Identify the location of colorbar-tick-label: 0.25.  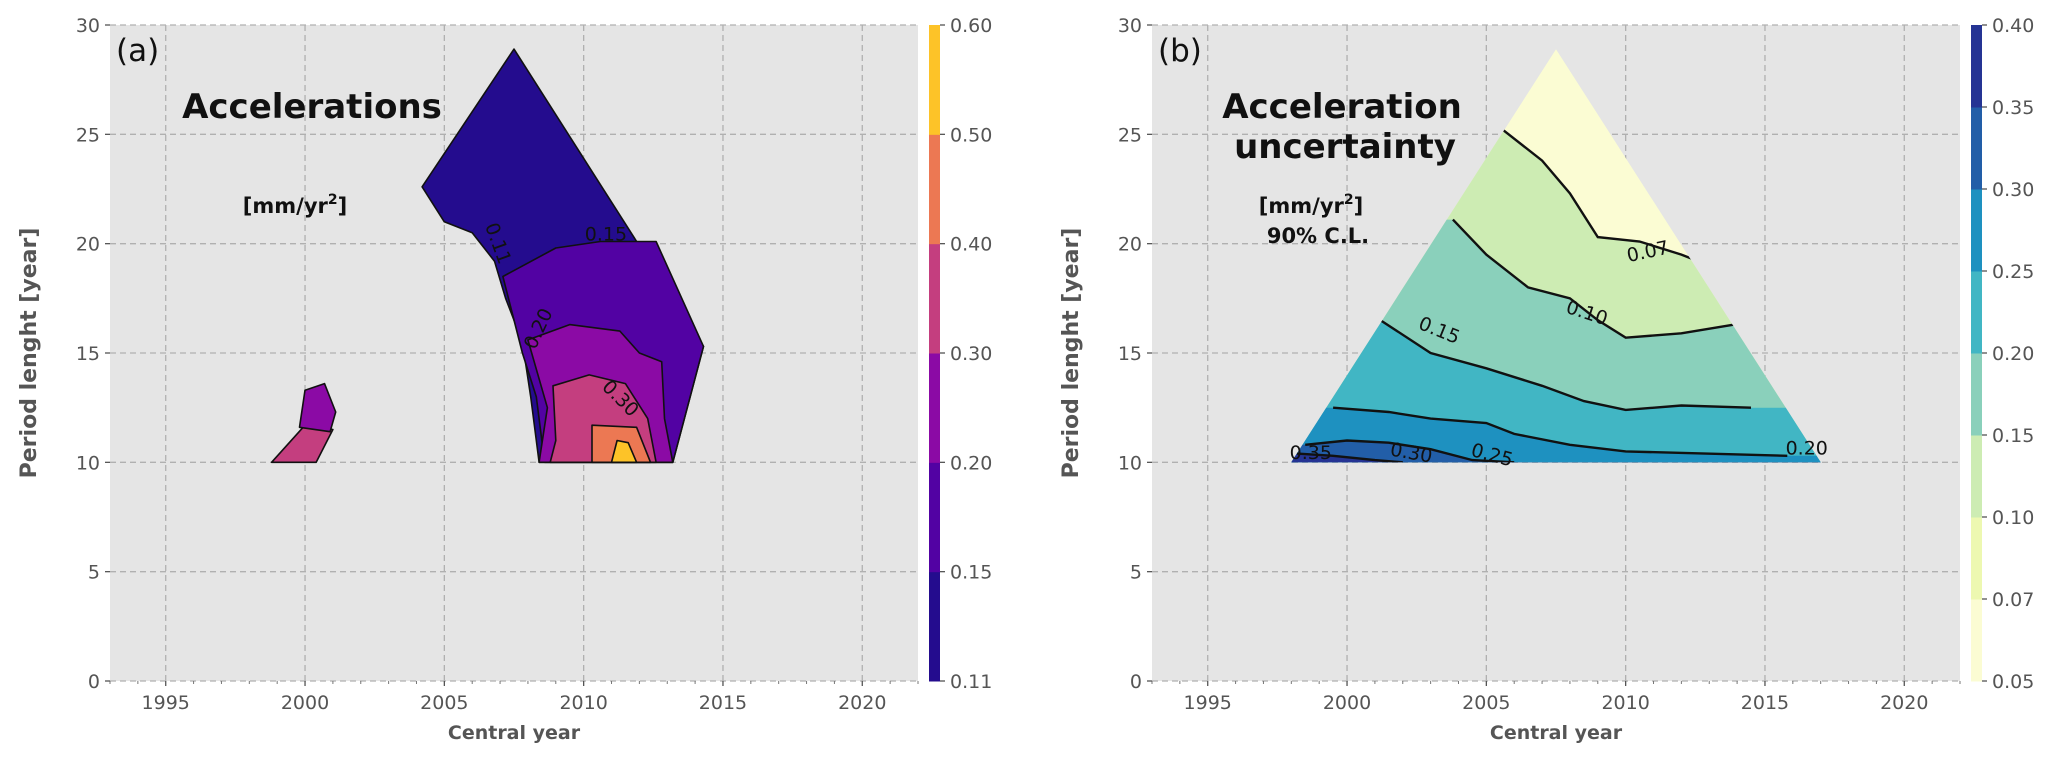
(2013, 272).